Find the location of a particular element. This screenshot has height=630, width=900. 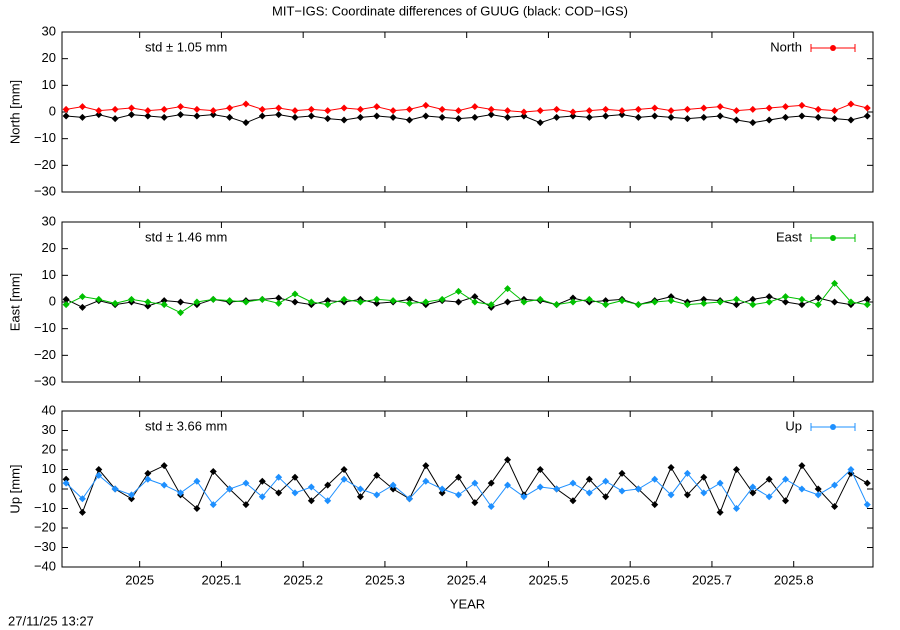

y-axis-label: Up [mm] is located at coordinates (14, 488).